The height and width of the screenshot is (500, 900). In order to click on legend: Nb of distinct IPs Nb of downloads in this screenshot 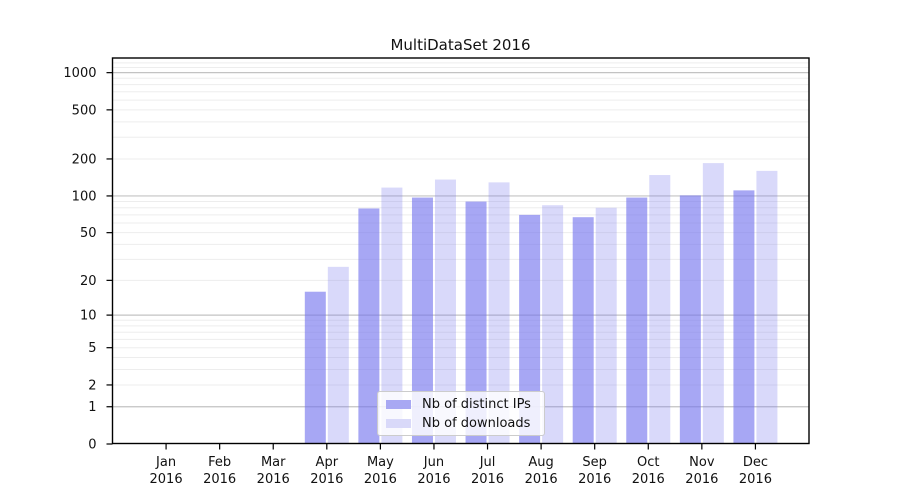, I will do `click(461, 413)`.